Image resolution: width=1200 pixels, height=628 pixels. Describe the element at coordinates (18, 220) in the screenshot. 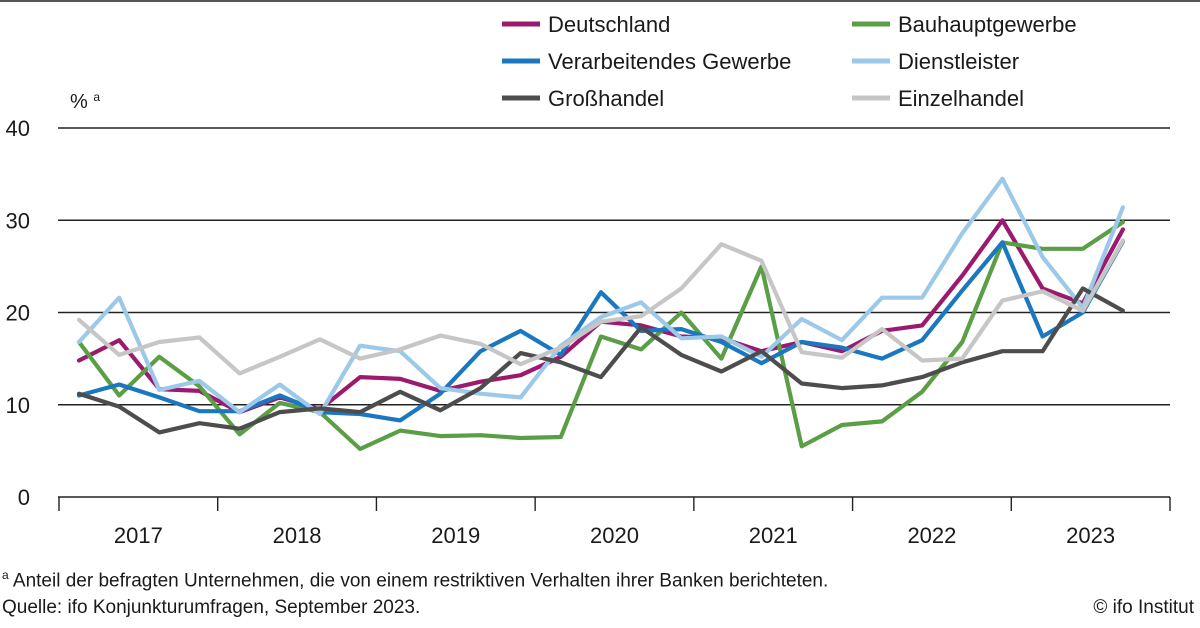

I see `y-tick-label: 30` at that location.